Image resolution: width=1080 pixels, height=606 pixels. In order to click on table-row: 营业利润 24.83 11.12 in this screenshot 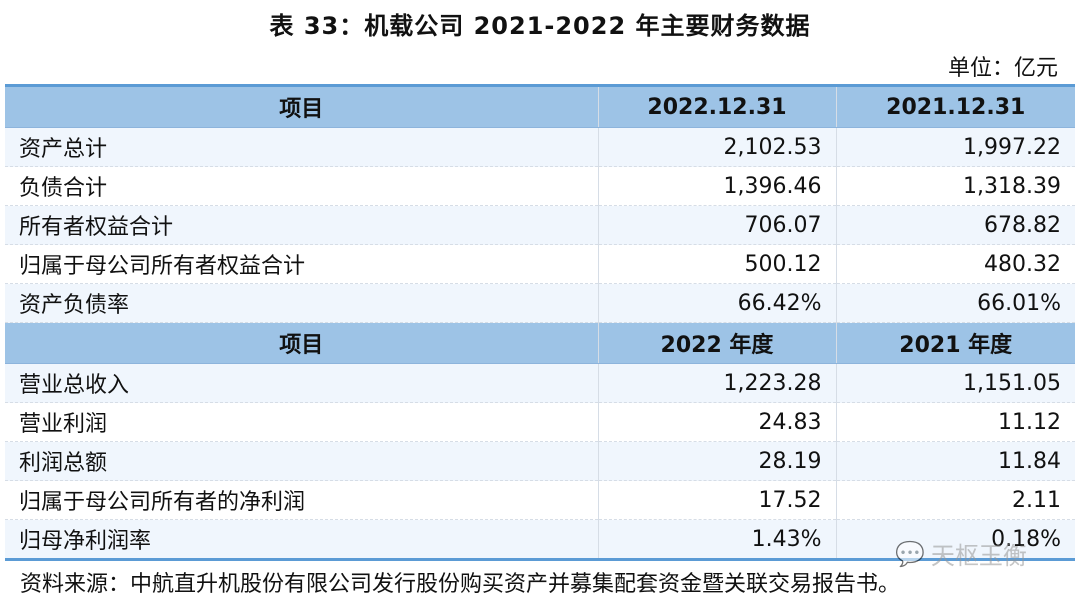, I will do `click(540, 422)`.